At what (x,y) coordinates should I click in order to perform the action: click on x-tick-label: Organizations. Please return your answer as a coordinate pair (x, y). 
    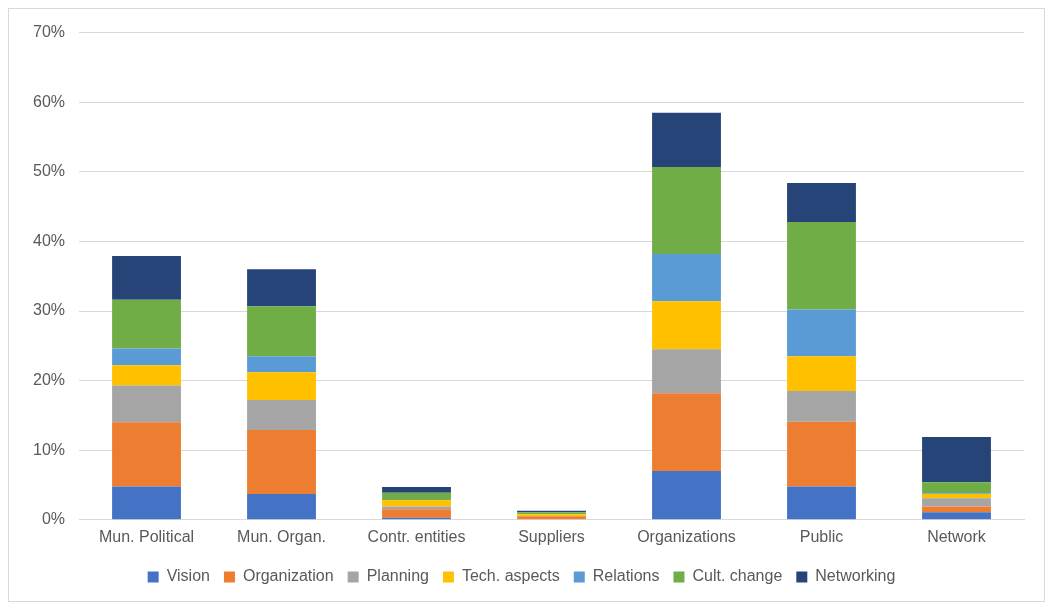
    Looking at the image, I should click on (686, 536).